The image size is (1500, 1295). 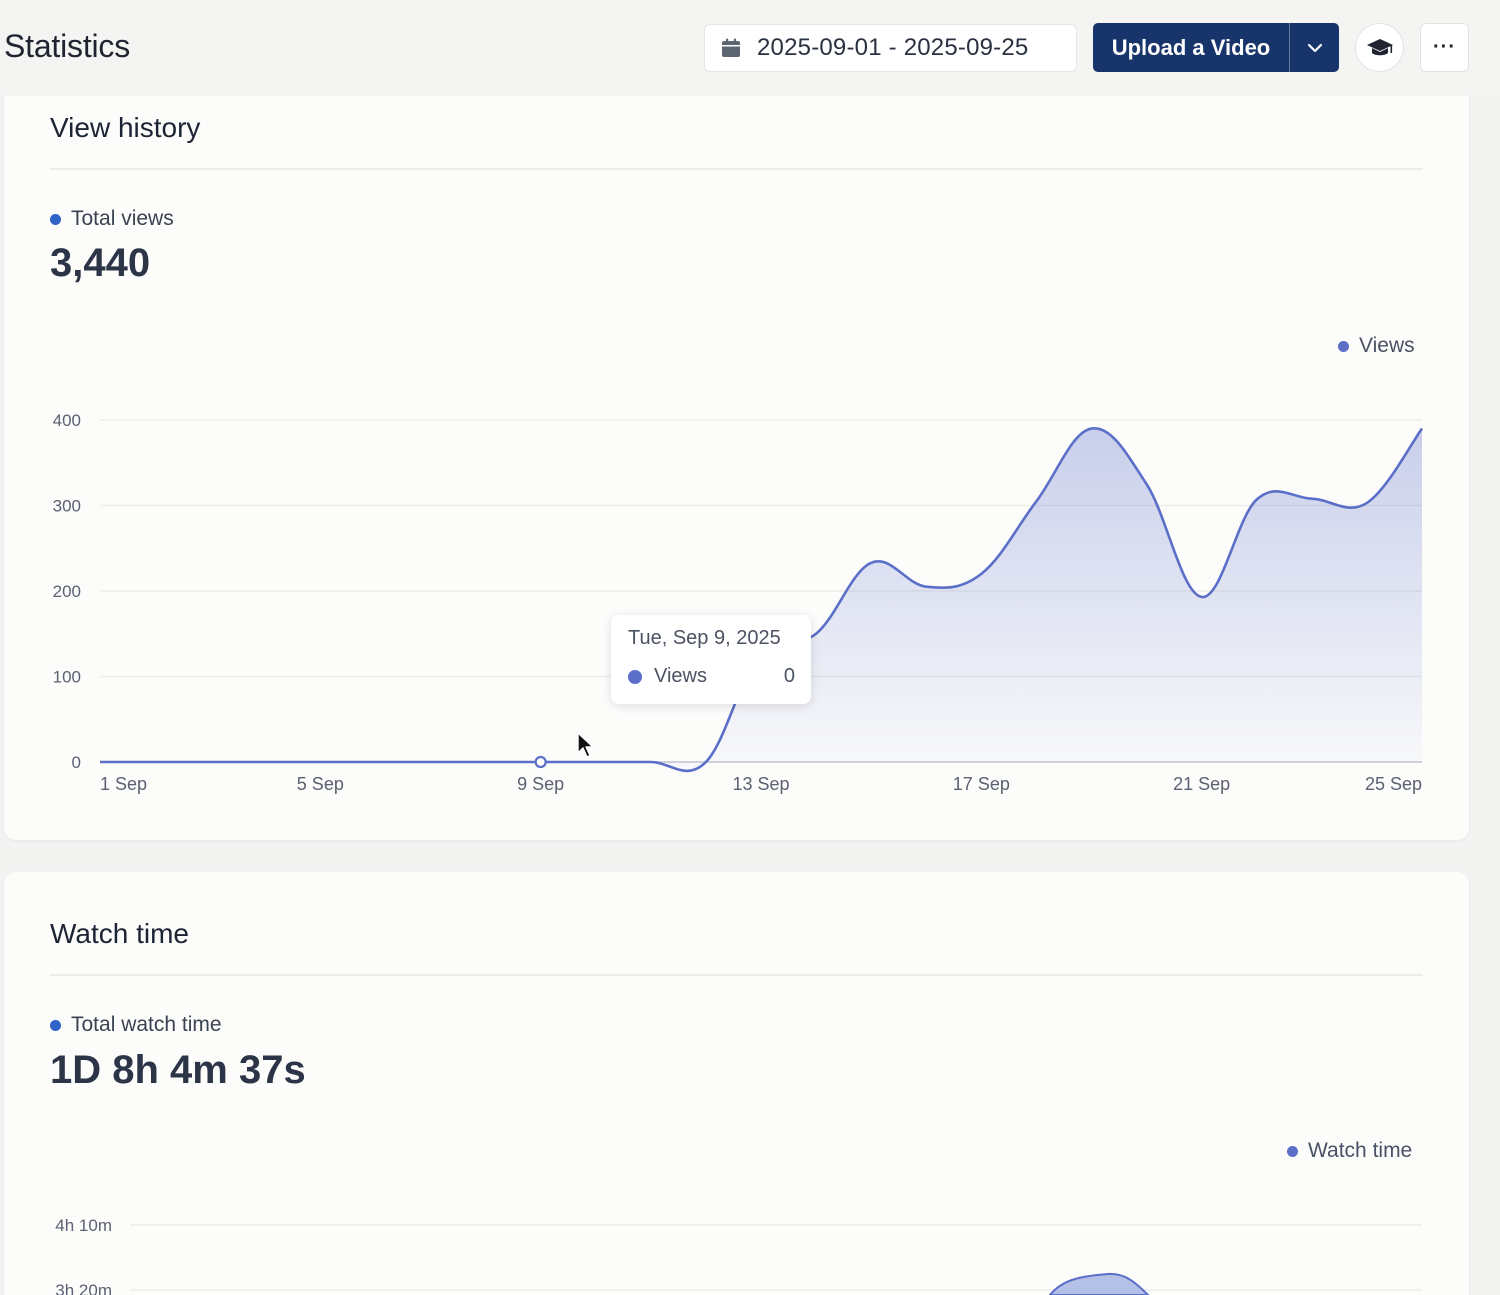 I want to click on watch-time-legend: Watch time, so click(x=1349, y=1151).